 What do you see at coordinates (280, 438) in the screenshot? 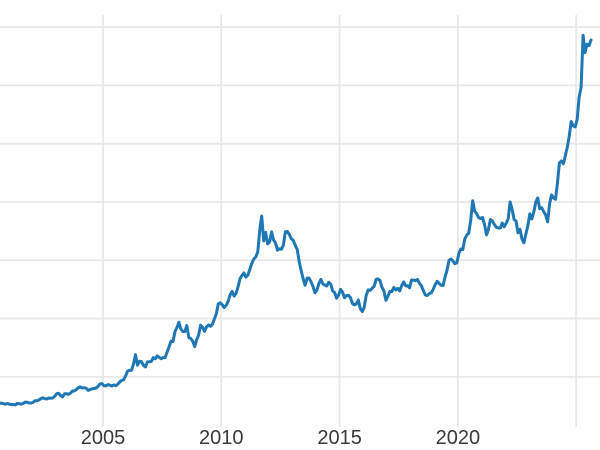
I see `x-axis-tick-labels: 2005 2010 2015 2020` at bounding box center [280, 438].